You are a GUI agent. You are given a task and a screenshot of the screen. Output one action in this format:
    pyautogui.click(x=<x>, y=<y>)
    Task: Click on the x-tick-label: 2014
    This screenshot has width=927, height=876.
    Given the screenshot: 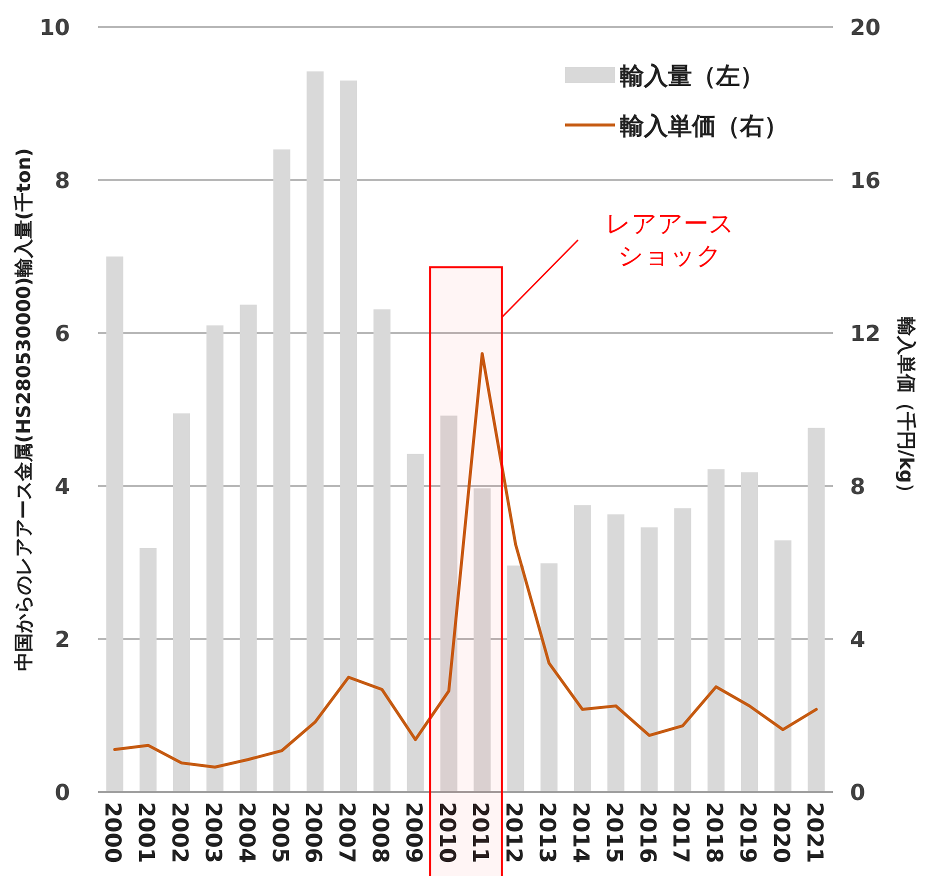 What is the action you would take?
    pyautogui.click(x=579, y=833)
    